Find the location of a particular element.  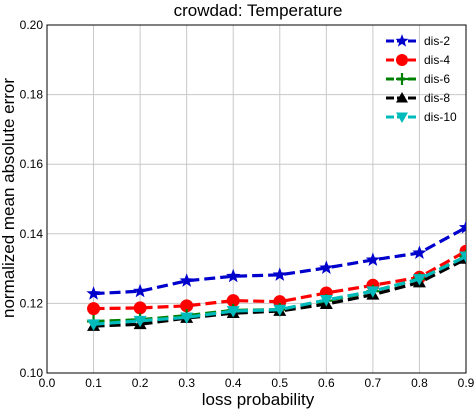

chart-title: crowdad: Temperature is located at coordinates (258, 10).